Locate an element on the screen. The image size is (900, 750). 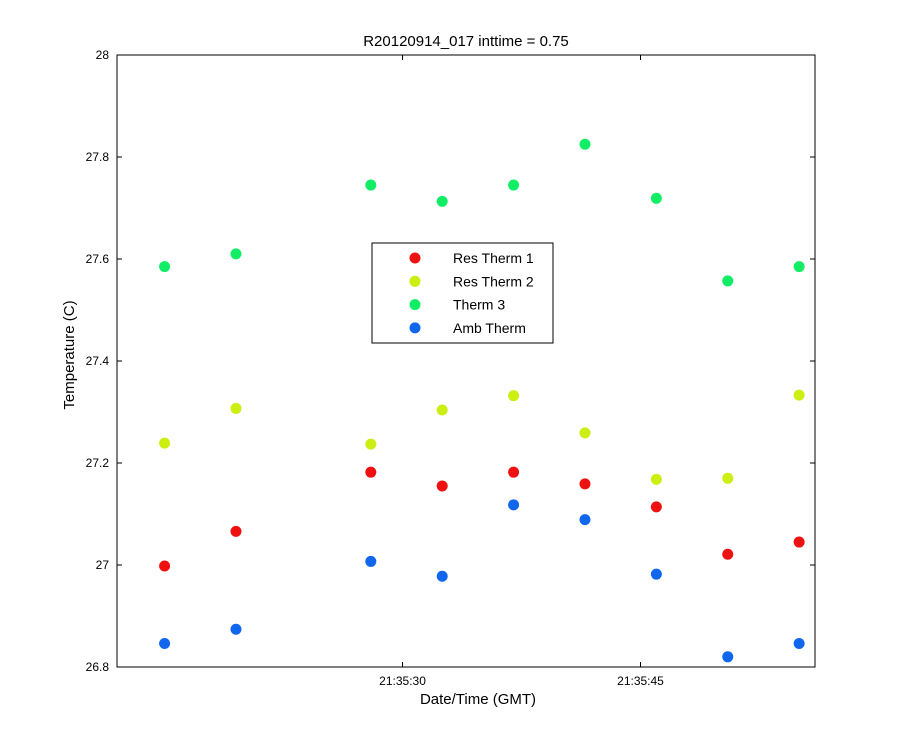
legend-box is located at coordinates (462, 293).